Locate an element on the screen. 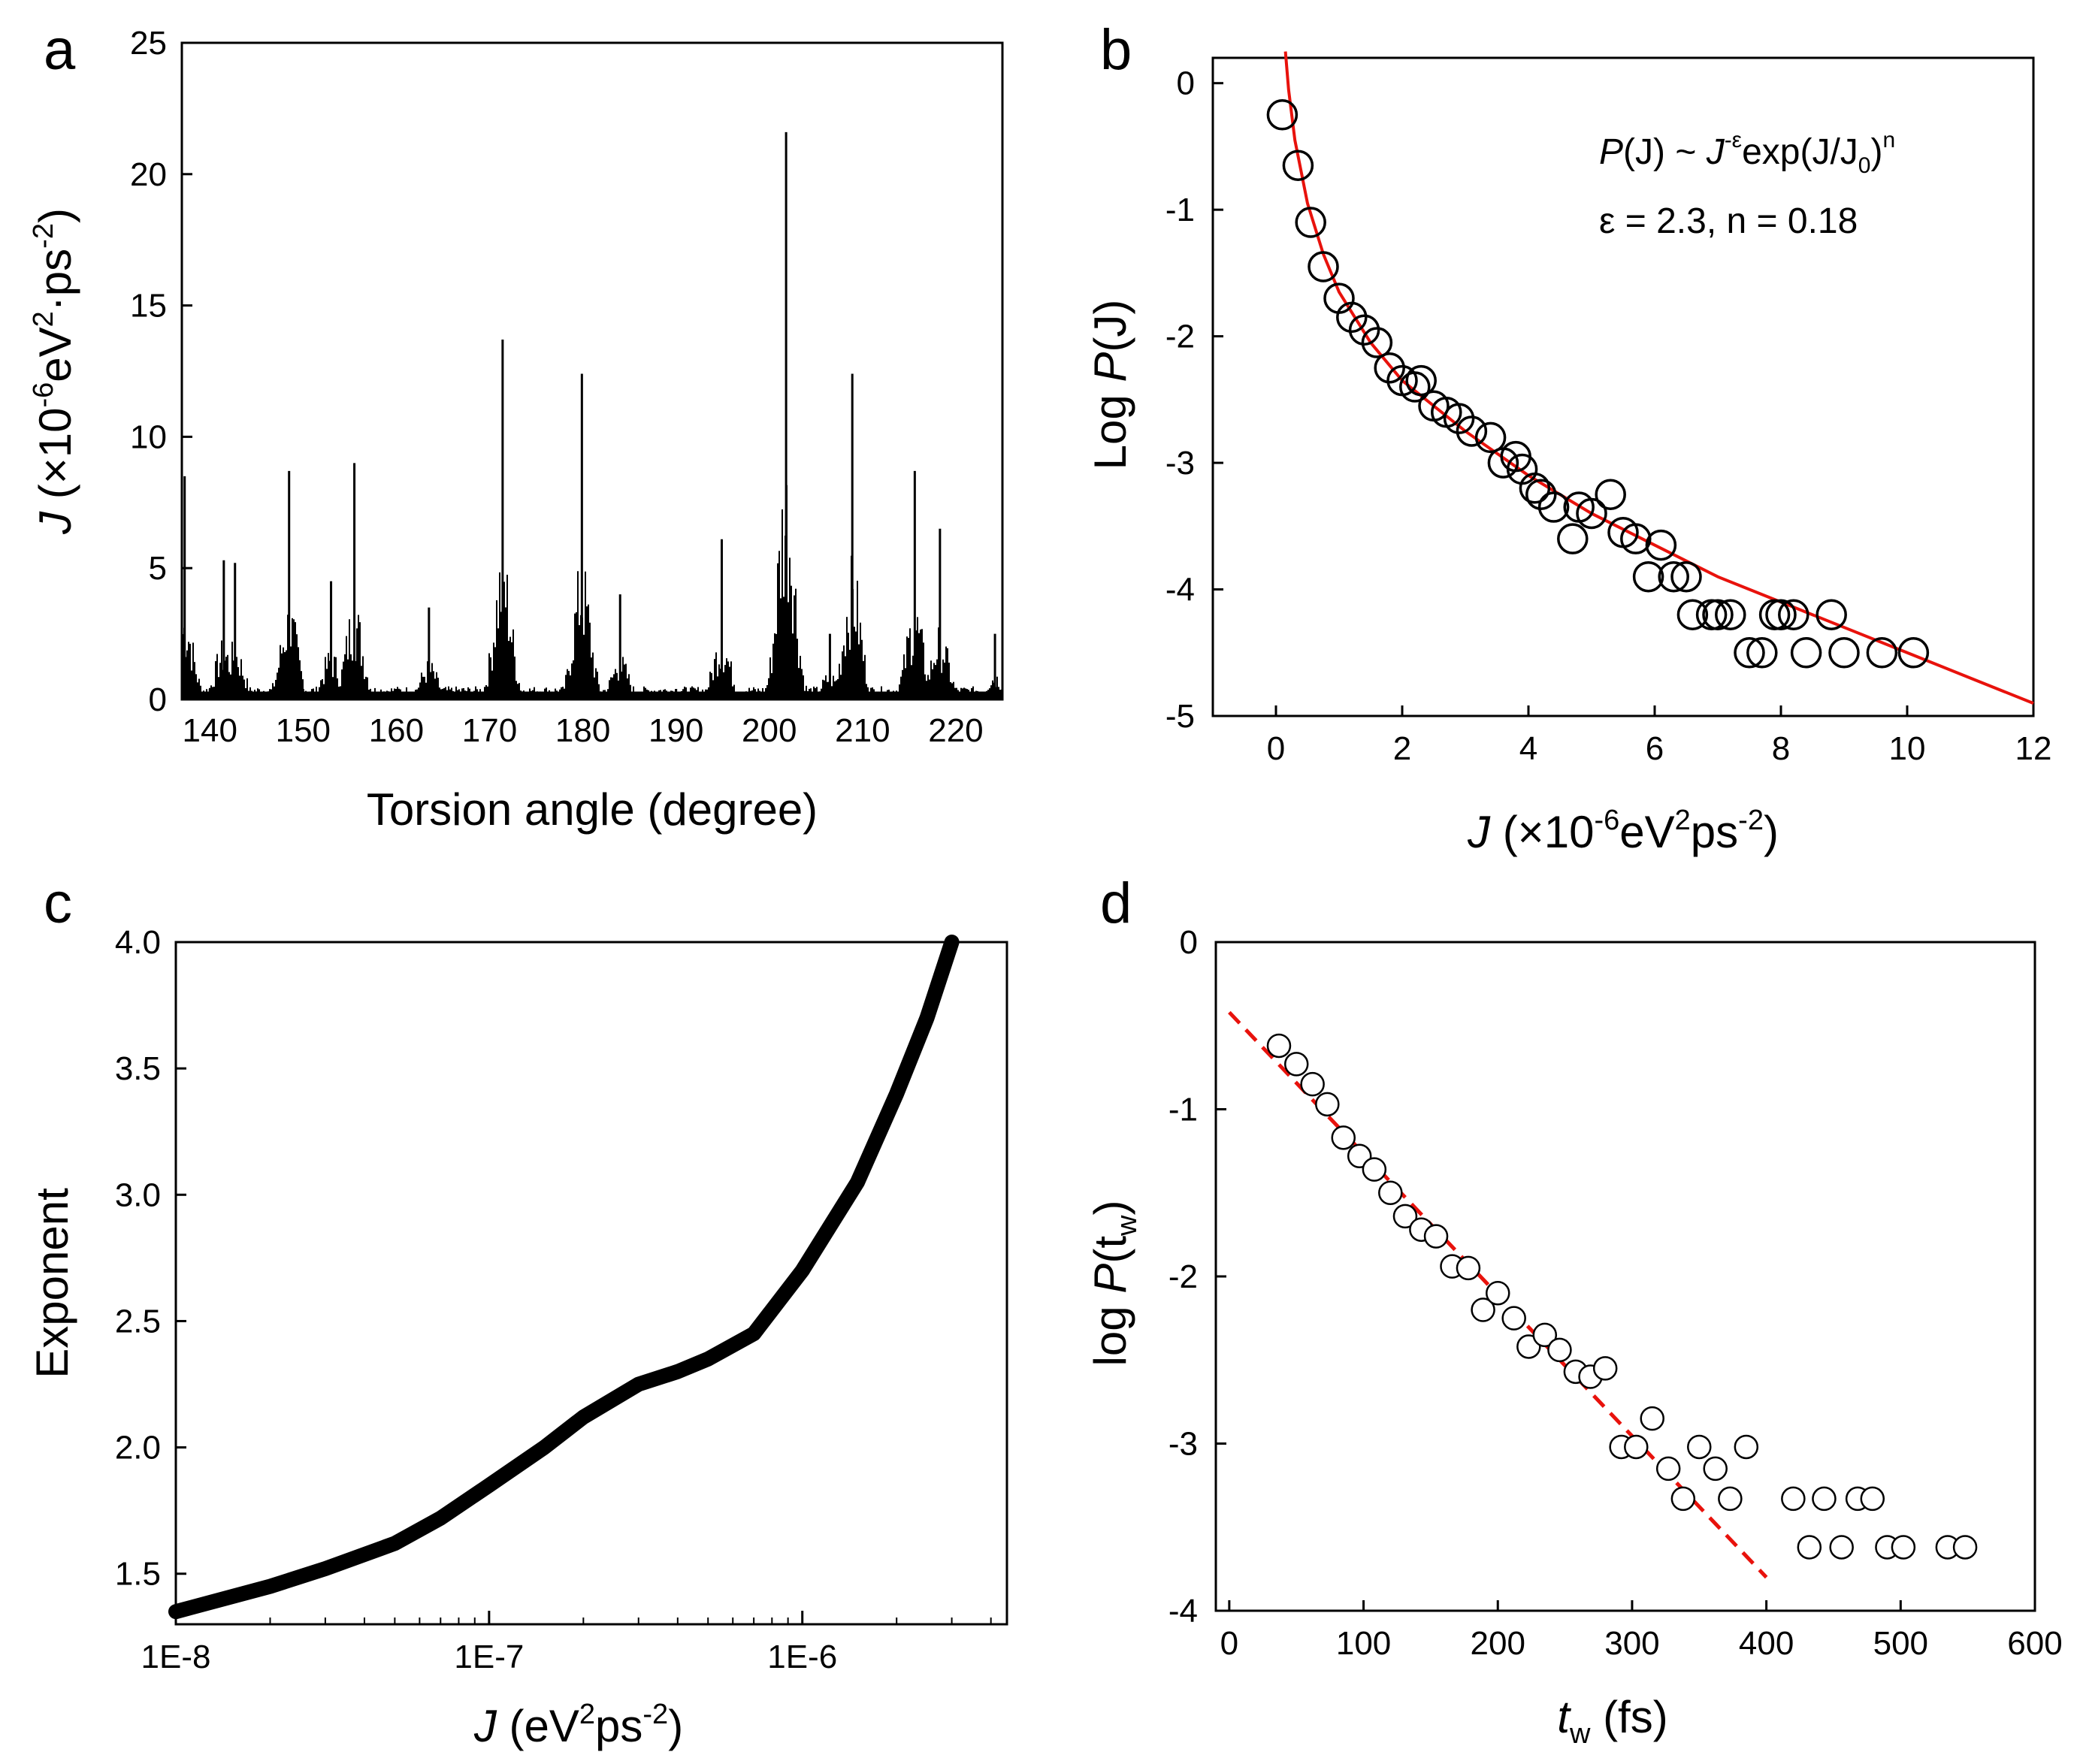  panel-a-xtick-label: 160 is located at coordinates (396, 730).